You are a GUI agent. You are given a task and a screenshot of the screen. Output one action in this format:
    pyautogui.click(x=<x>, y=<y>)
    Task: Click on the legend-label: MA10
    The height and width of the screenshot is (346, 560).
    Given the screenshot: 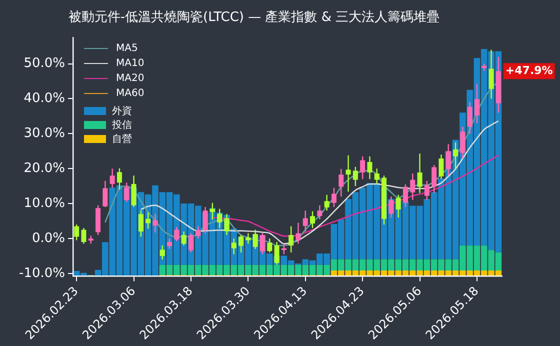 What is the action you would take?
    pyautogui.click(x=130, y=63)
    